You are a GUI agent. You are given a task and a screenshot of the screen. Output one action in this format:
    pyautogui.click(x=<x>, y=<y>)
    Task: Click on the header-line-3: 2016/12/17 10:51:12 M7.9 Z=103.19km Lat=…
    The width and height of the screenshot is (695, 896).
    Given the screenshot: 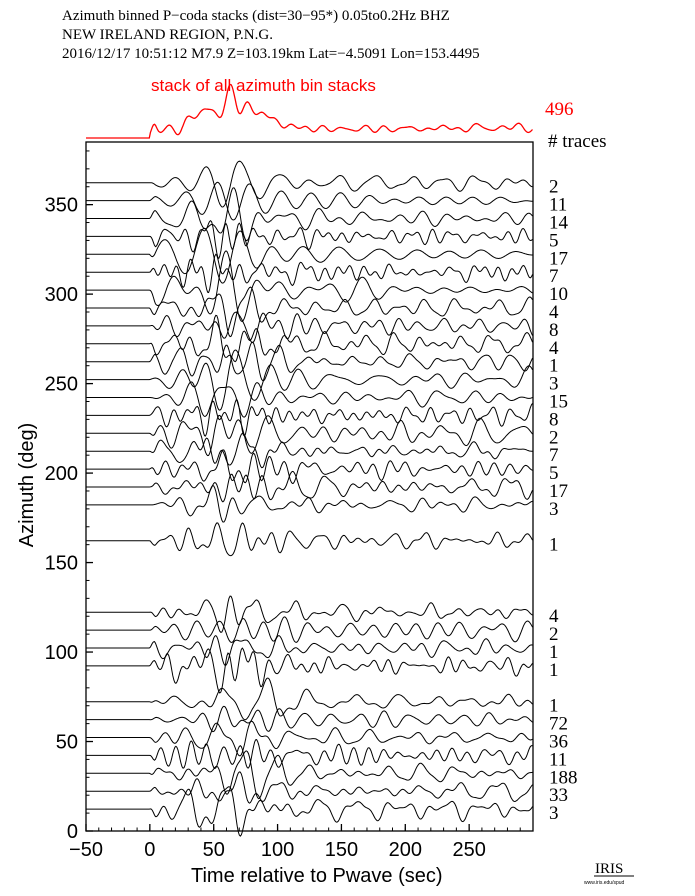 What is the action you would take?
    pyautogui.click(x=271, y=54)
    